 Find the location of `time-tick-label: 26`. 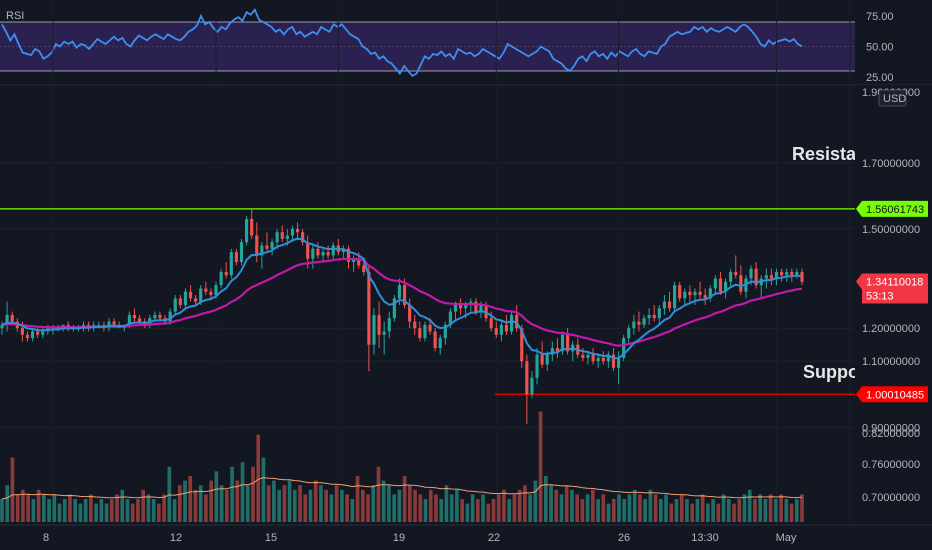

time-tick-label: 26 is located at coordinates (624, 538).